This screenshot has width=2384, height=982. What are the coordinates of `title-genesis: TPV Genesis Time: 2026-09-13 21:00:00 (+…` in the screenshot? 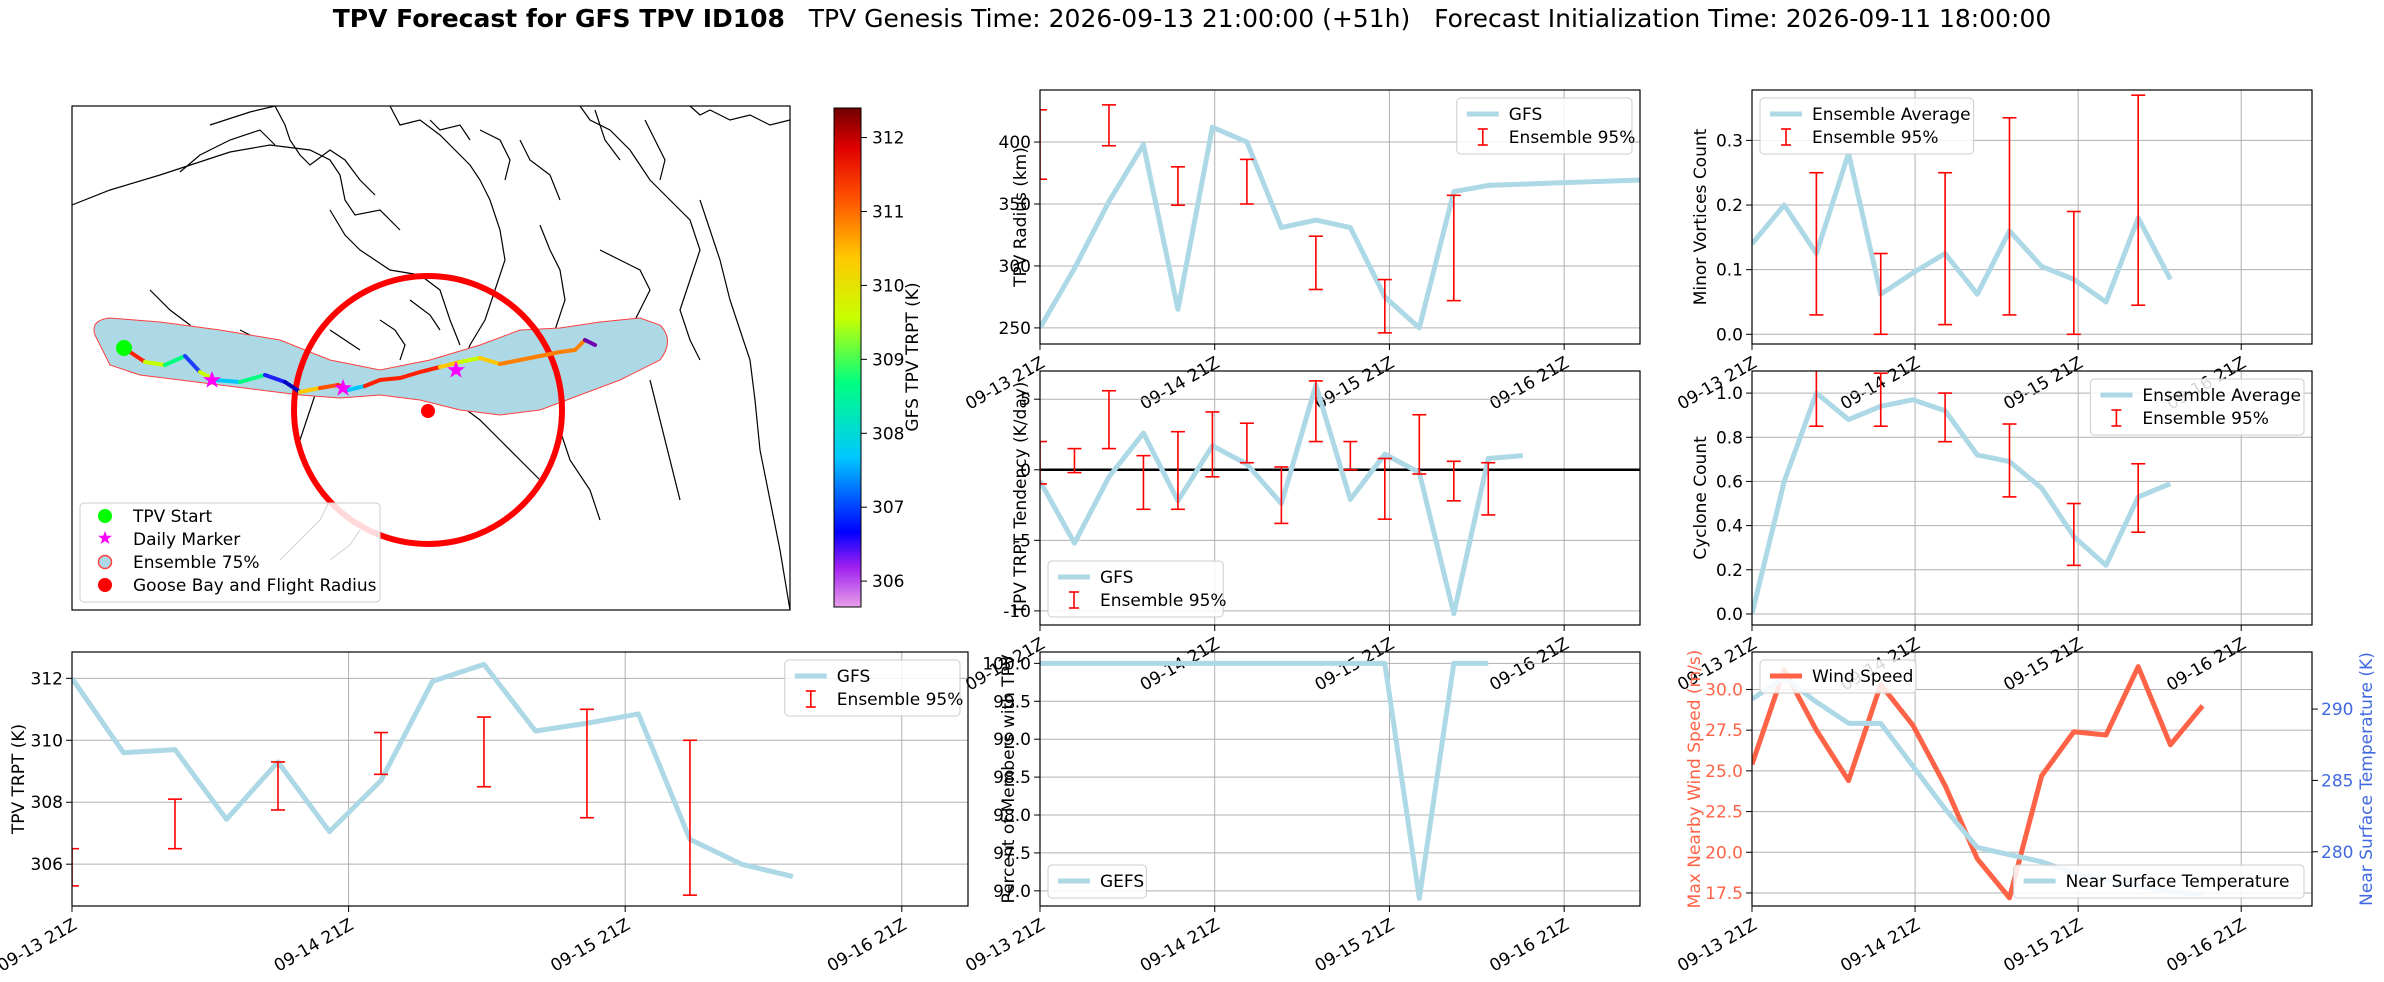 It's located at (1109, 18).